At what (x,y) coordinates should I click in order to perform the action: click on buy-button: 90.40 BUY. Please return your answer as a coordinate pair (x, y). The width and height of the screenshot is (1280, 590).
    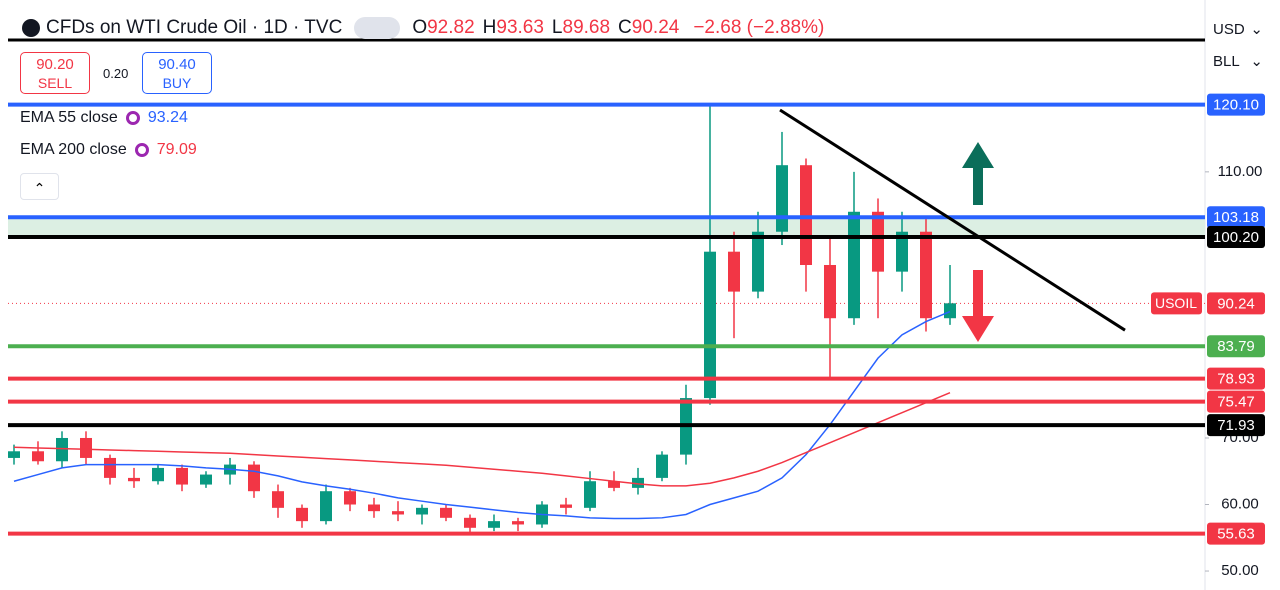
    Looking at the image, I should click on (177, 73).